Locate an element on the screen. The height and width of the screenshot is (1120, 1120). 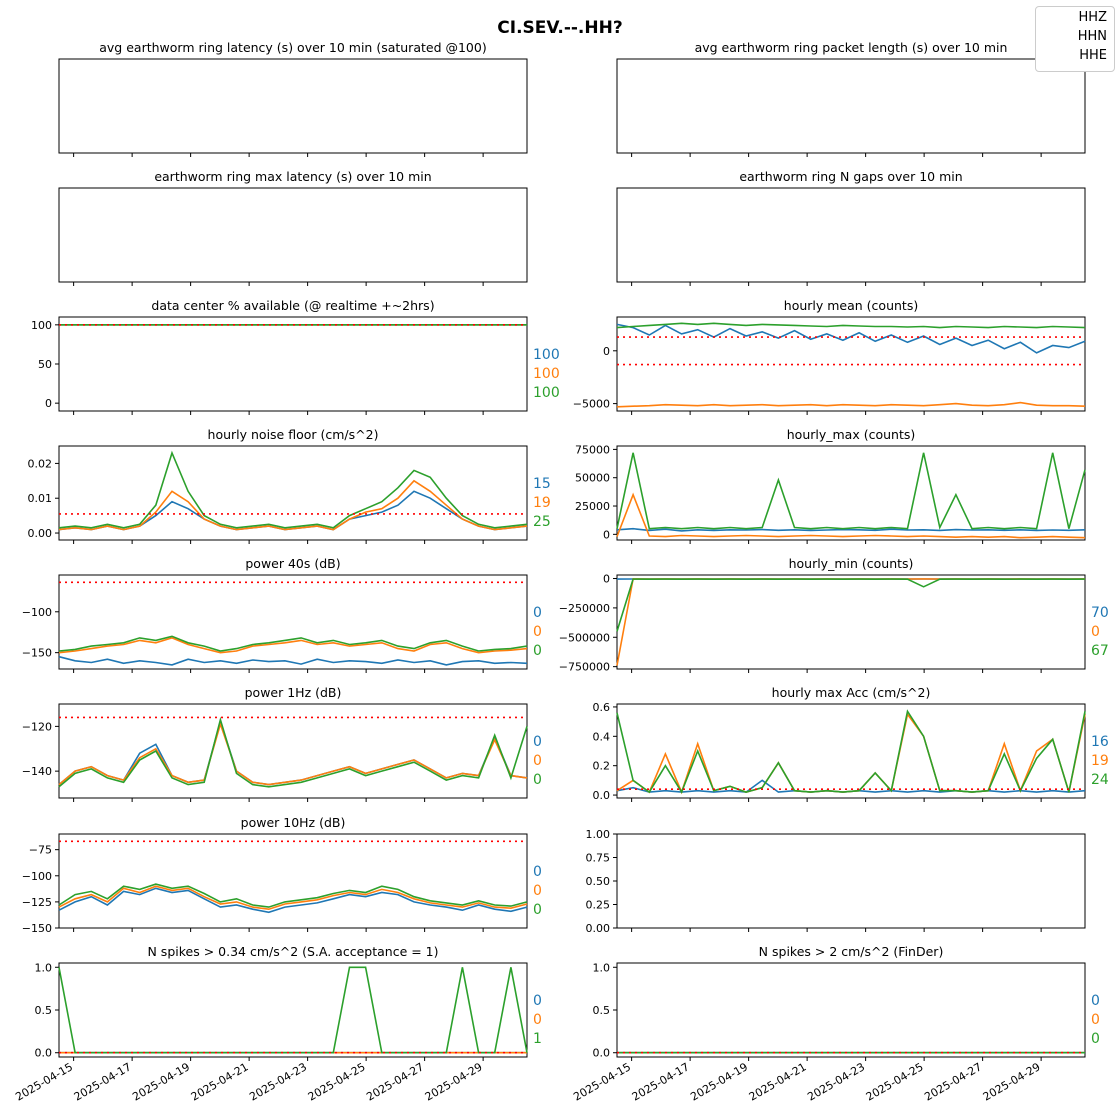
side-value-hhz: 100 is located at coordinates (546, 355).